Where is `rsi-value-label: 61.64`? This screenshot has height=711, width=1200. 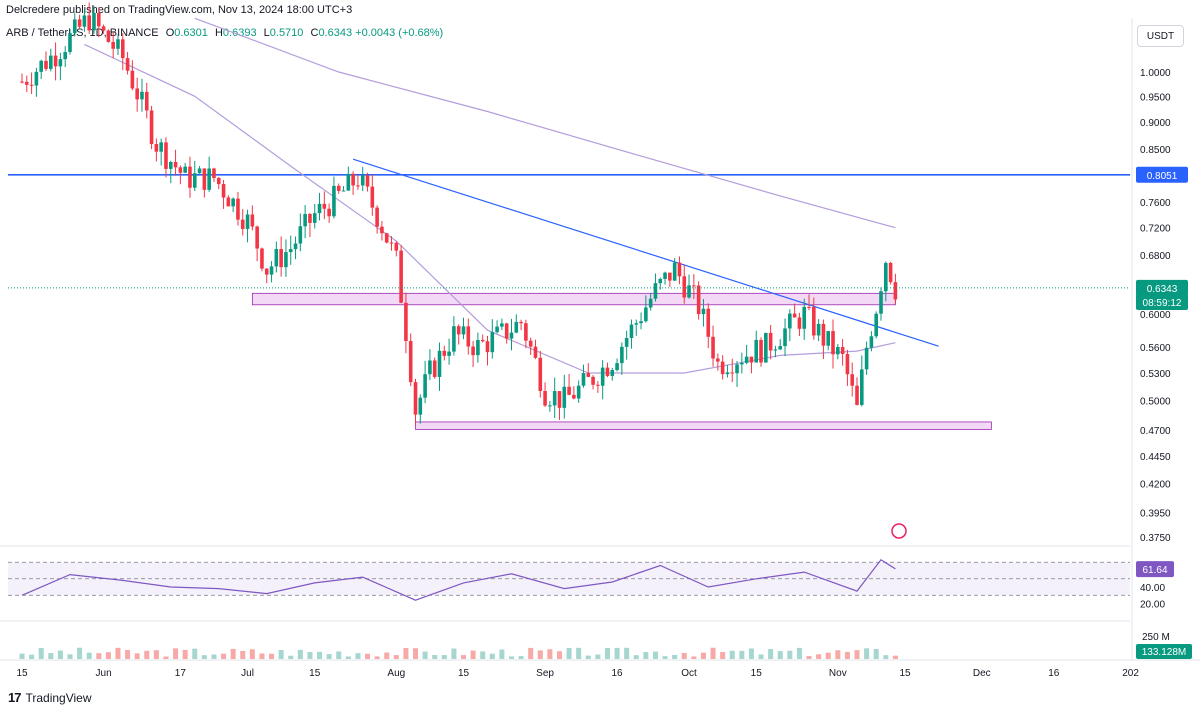
rsi-value-label: 61.64 is located at coordinates (1154, 570).